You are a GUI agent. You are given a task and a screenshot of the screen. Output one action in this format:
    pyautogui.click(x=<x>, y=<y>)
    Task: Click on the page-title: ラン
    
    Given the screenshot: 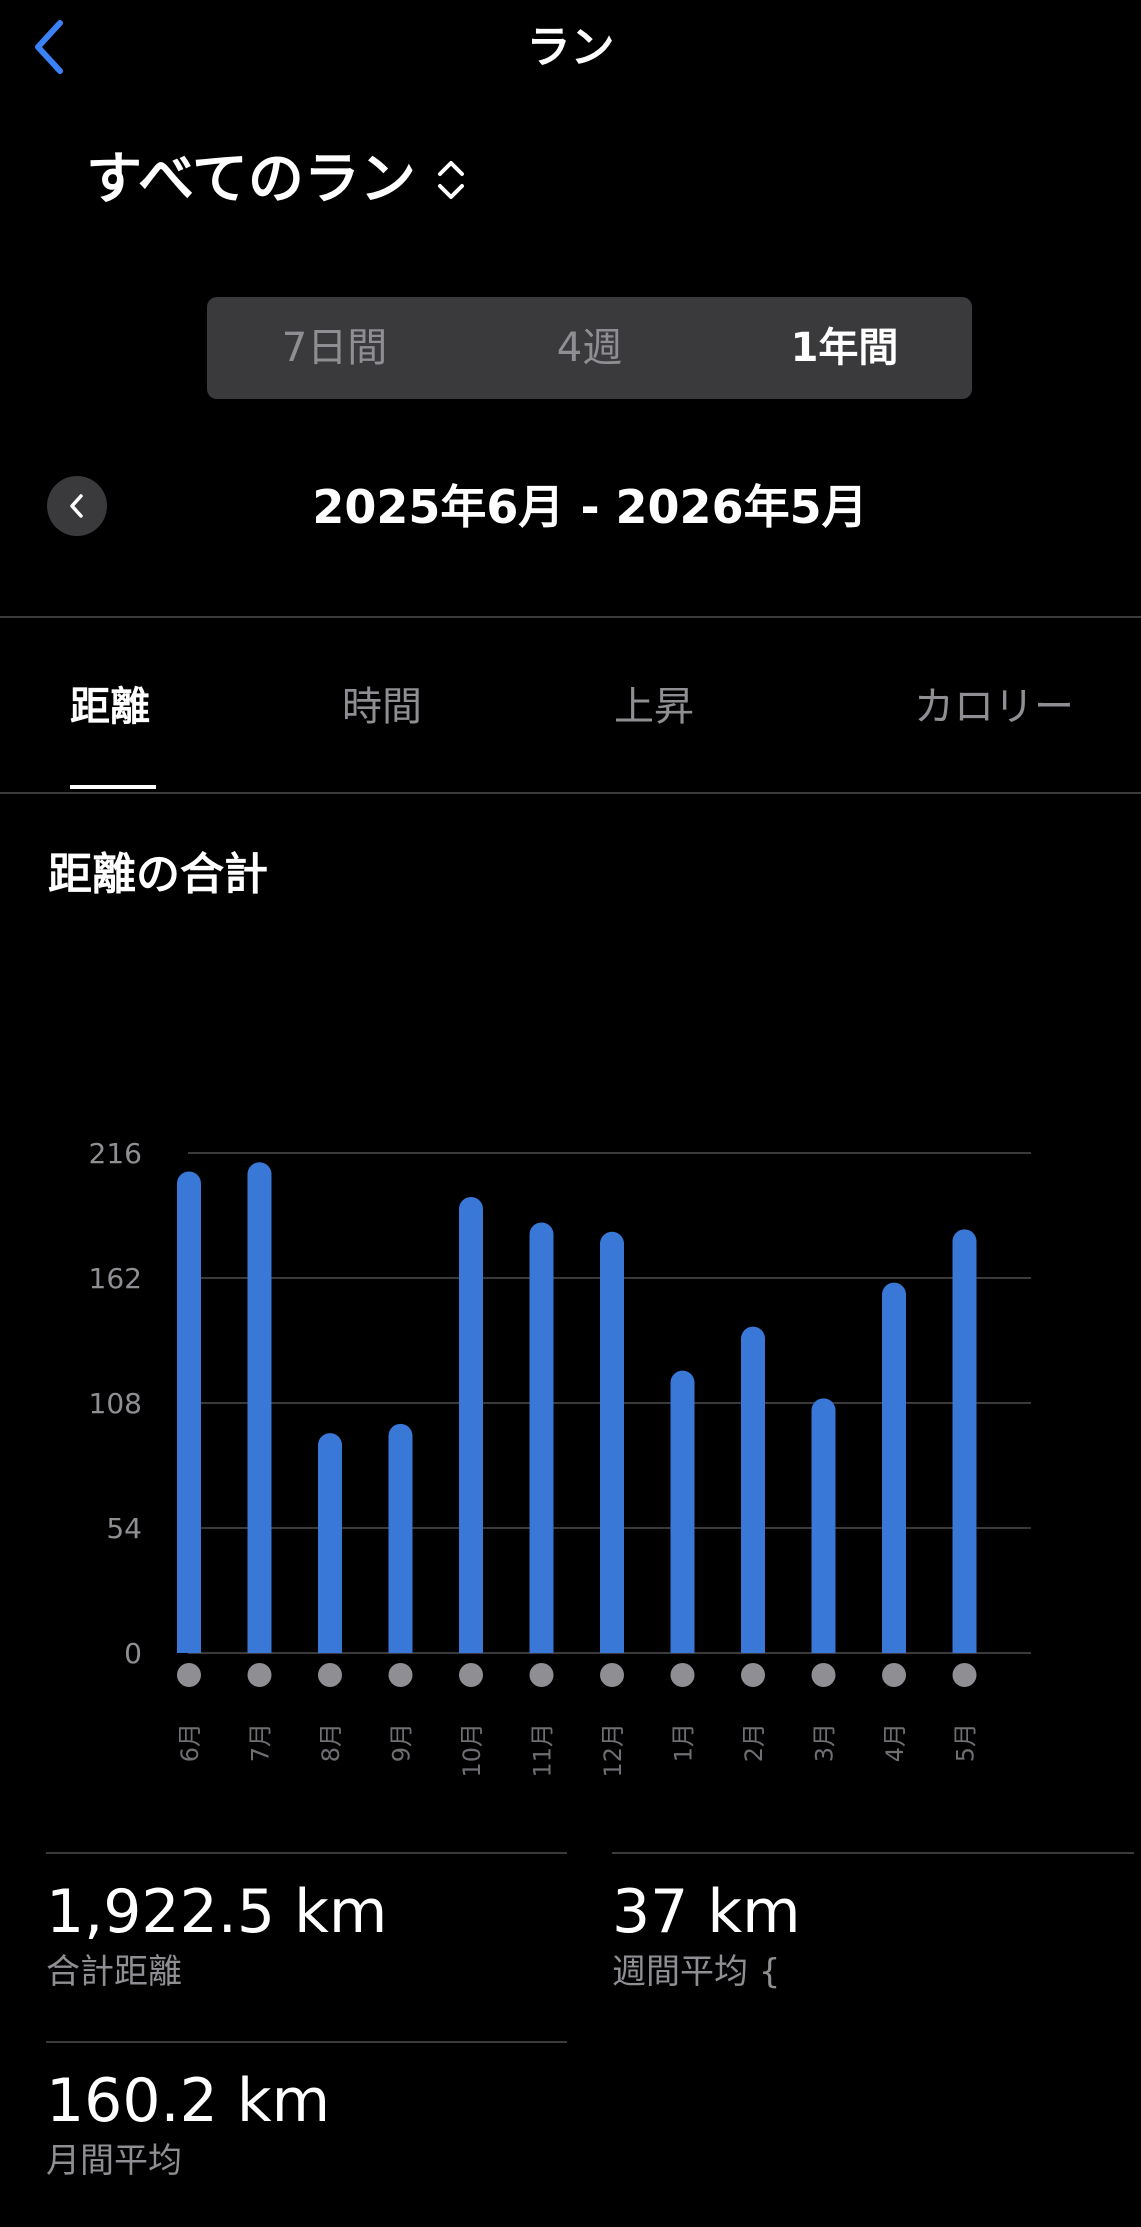 What is the action you would take?
    pyautogui.click(x=570, y=47)
    